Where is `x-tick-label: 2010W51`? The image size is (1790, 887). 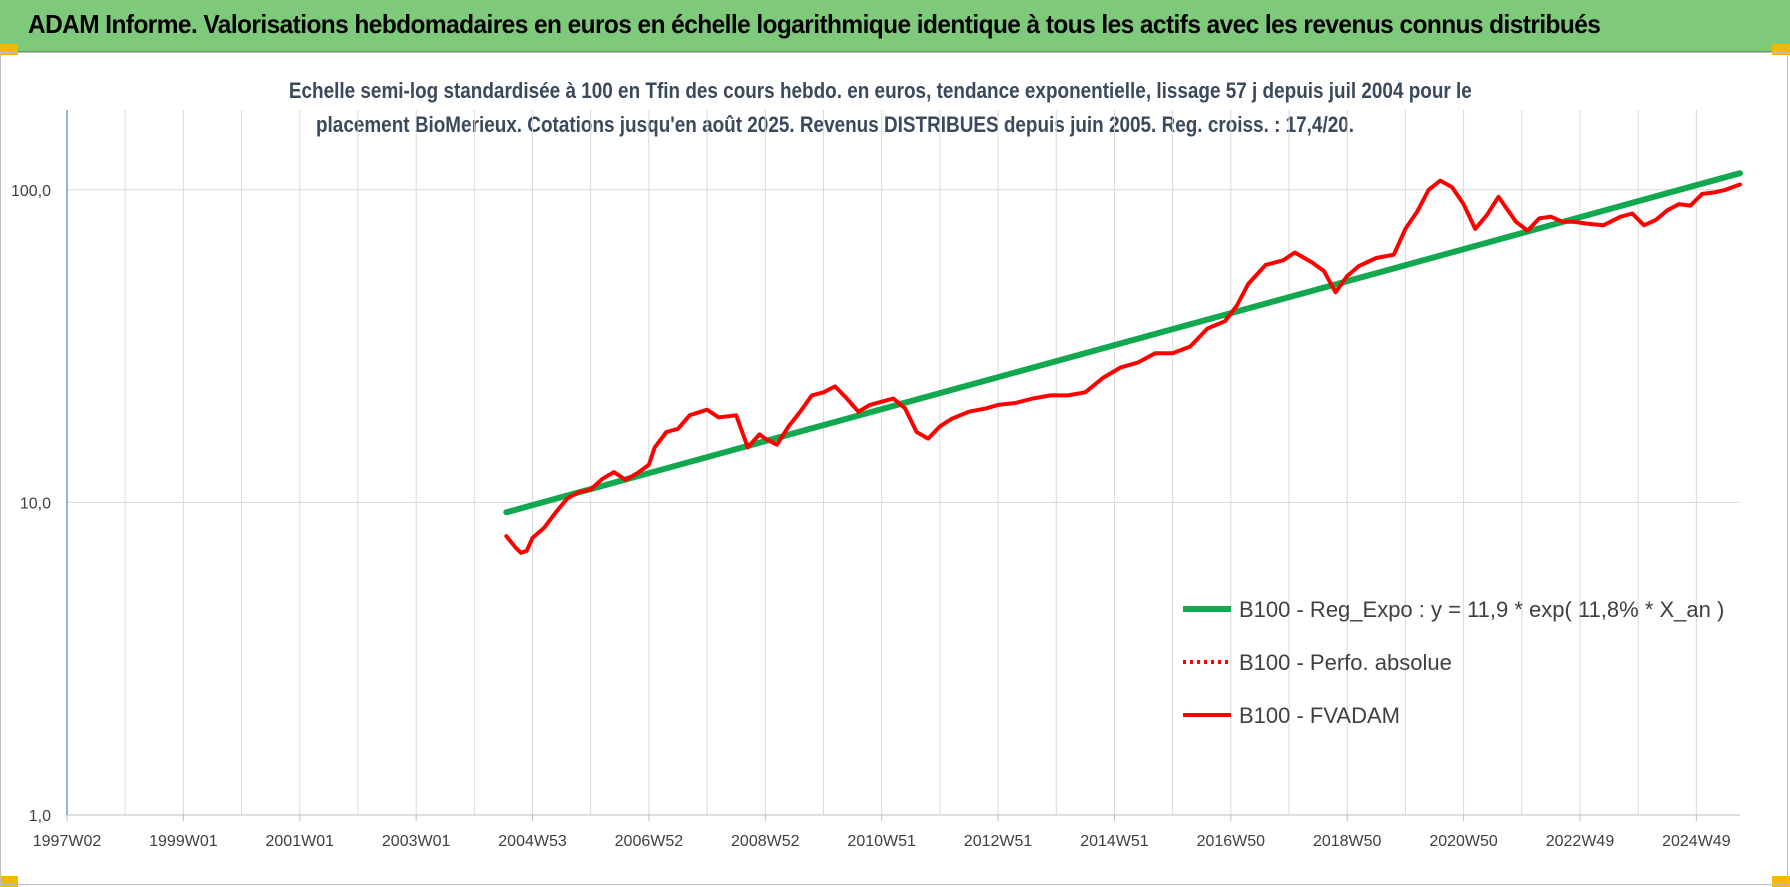 x-tick-label: 2010W51 is located at coordinates (881, 841).